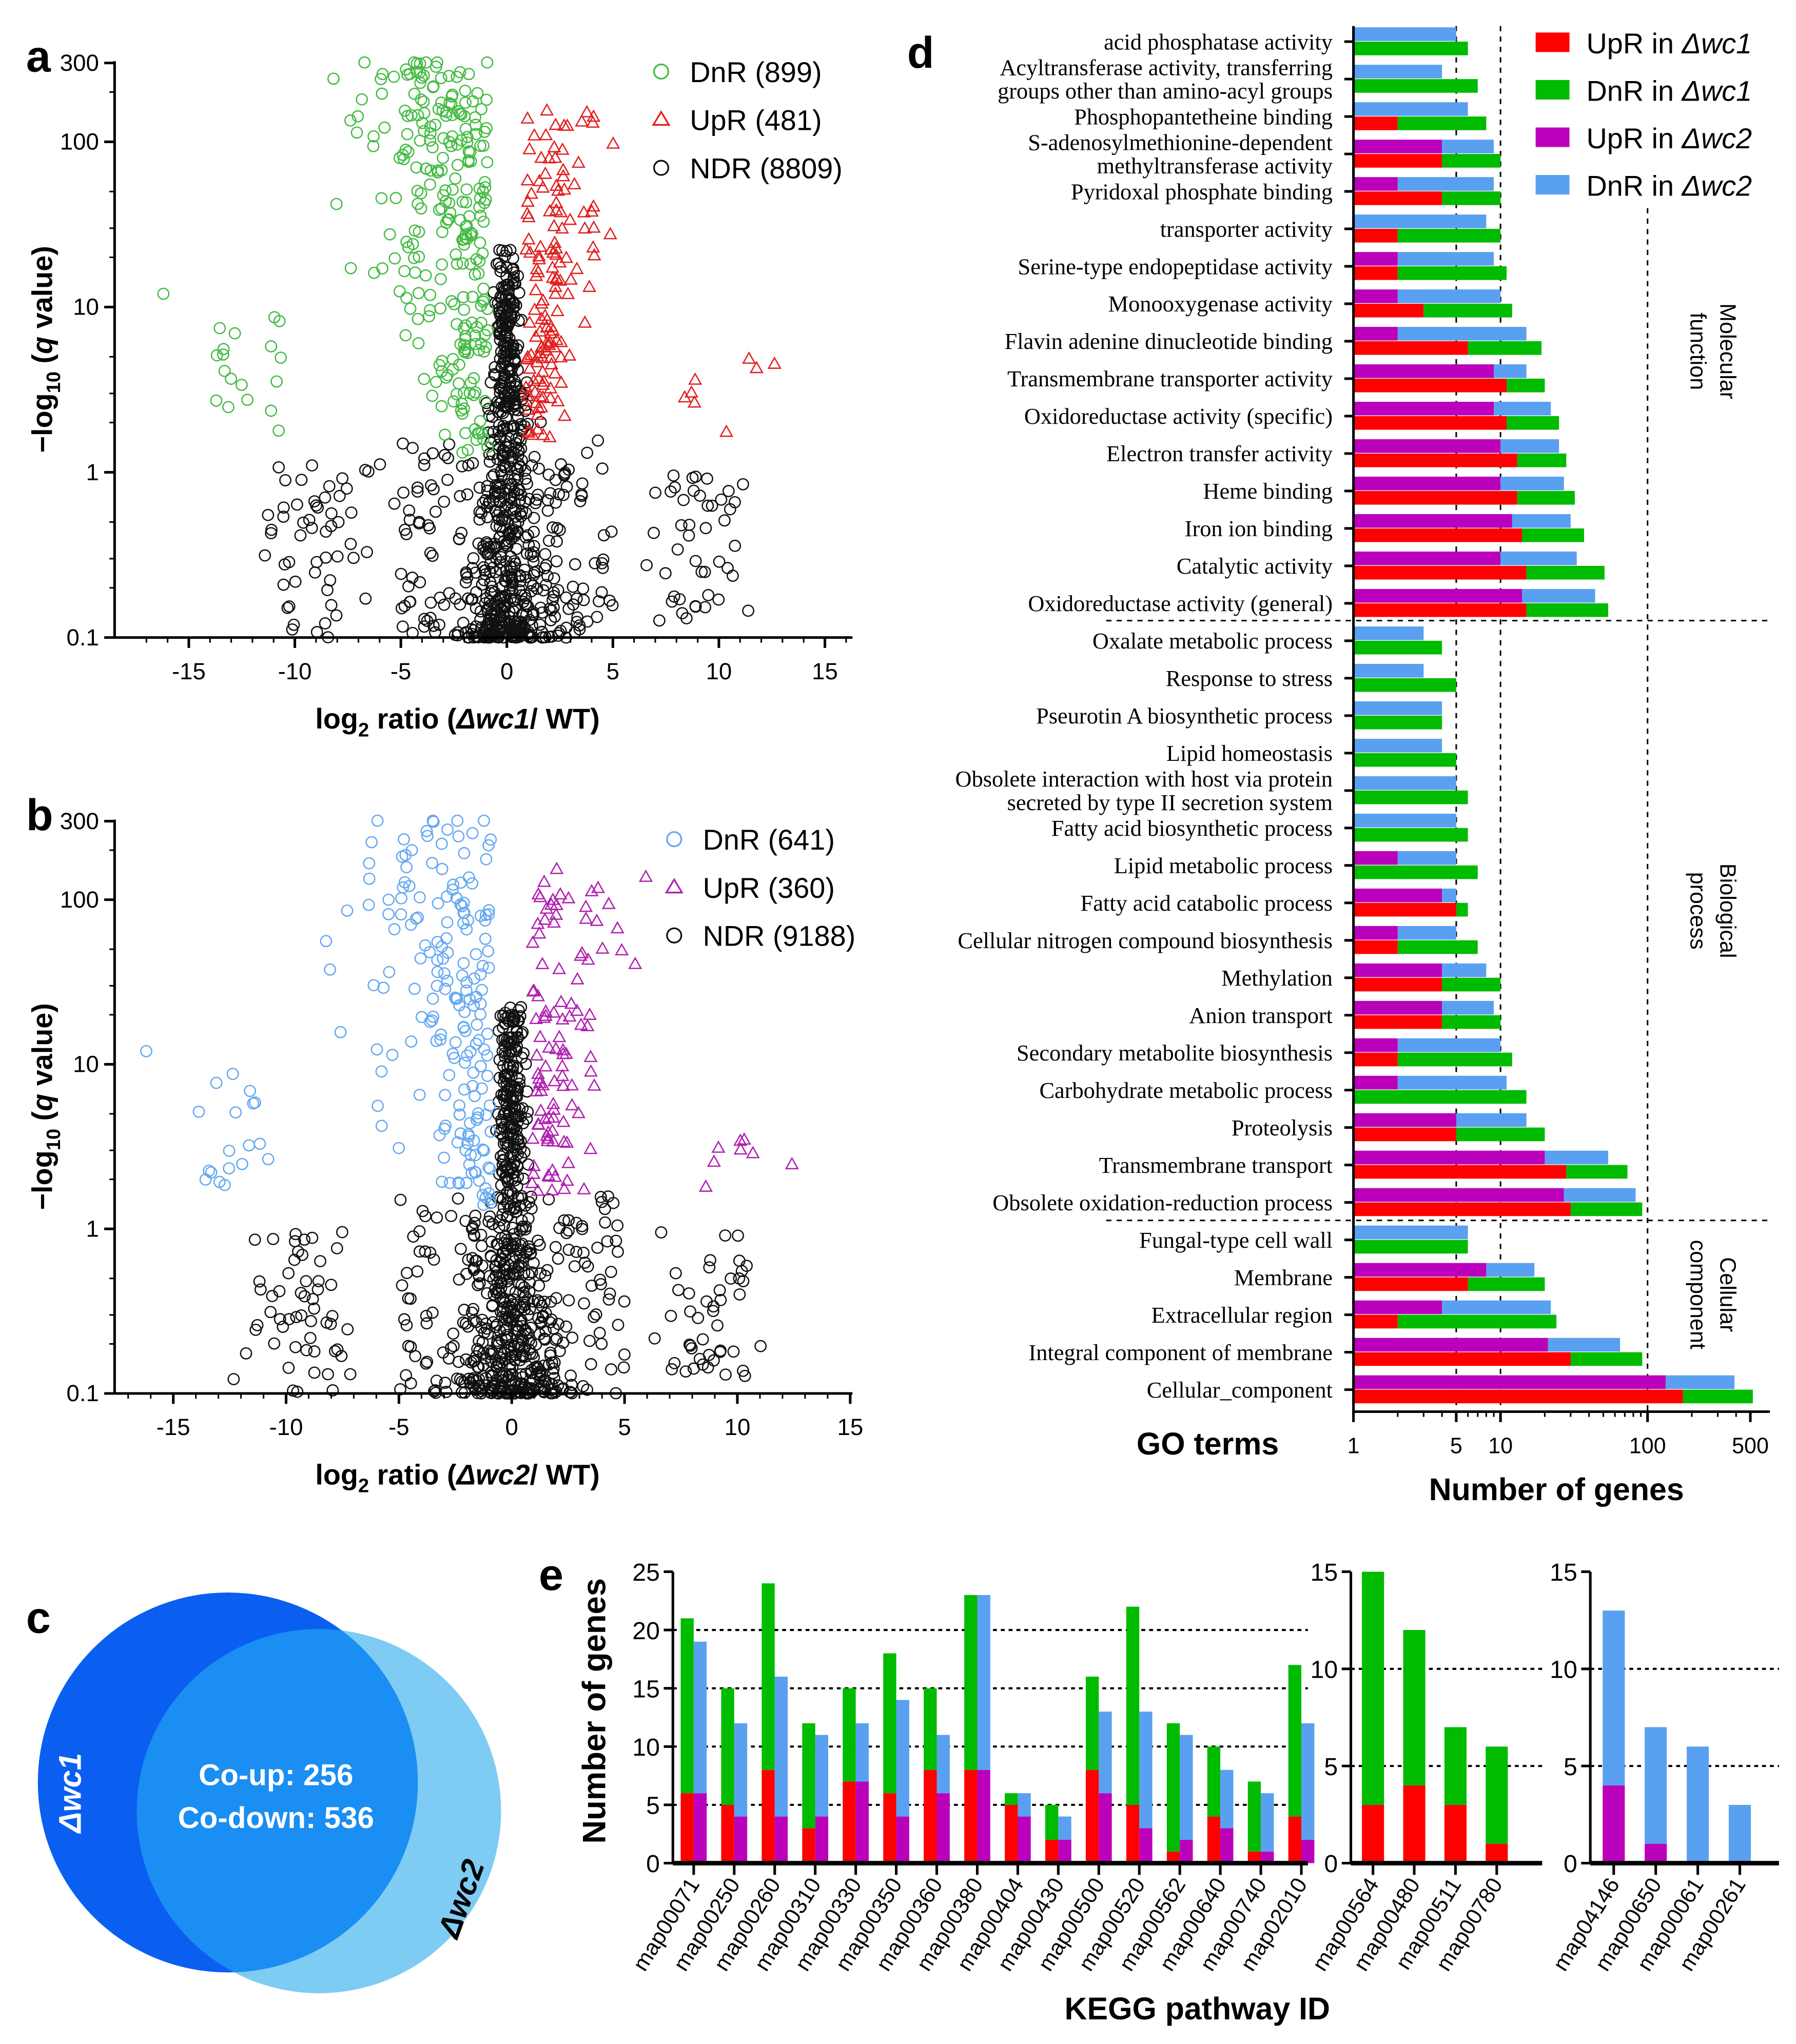 This screenshot has width=1796, height=2044. I want to click on go-term-label: Oxidoreductase activity (general), so click(1180, 603).